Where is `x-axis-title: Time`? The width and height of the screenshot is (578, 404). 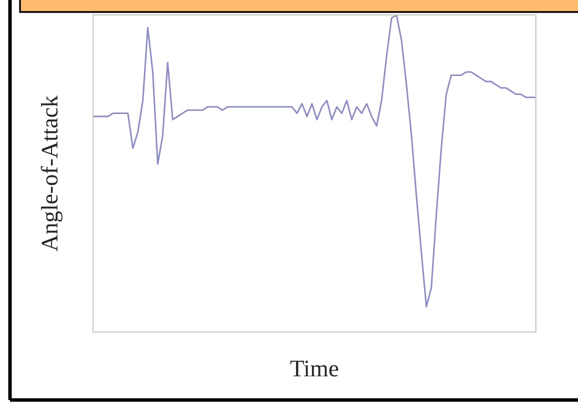
x-axis-title: Time is located at coordinates (314, 368).